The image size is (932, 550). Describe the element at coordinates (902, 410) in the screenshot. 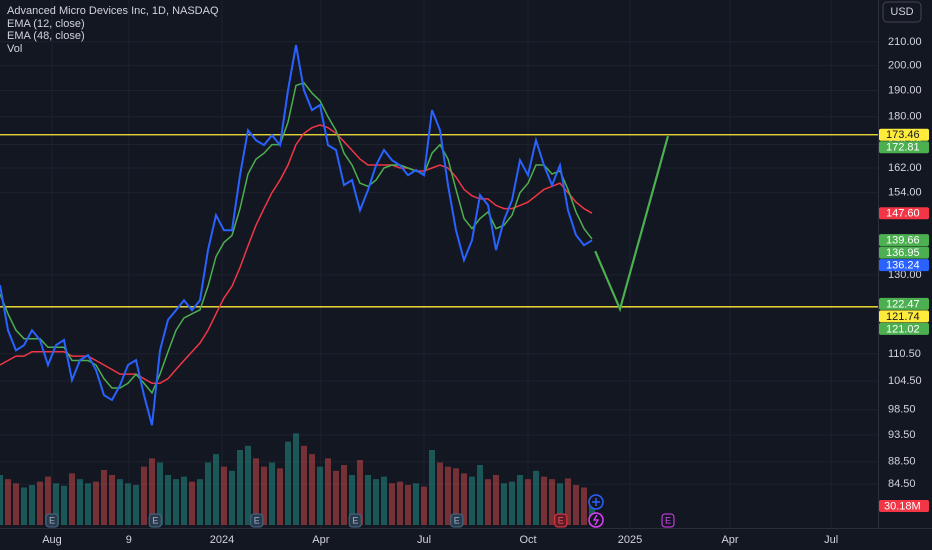

I see `y-tick-label: 98.50` at that location.